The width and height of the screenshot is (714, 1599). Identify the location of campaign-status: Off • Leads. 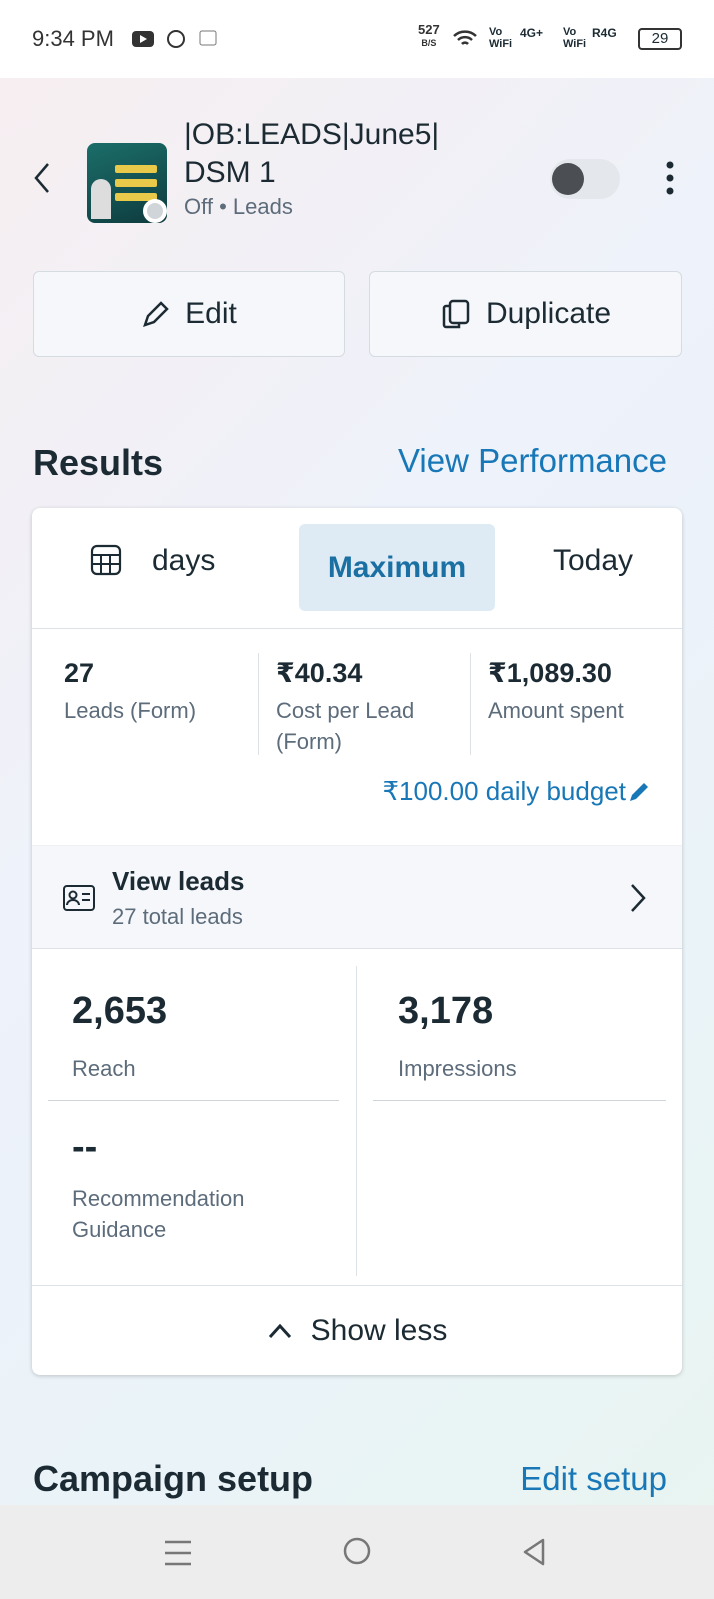
(238, 207).